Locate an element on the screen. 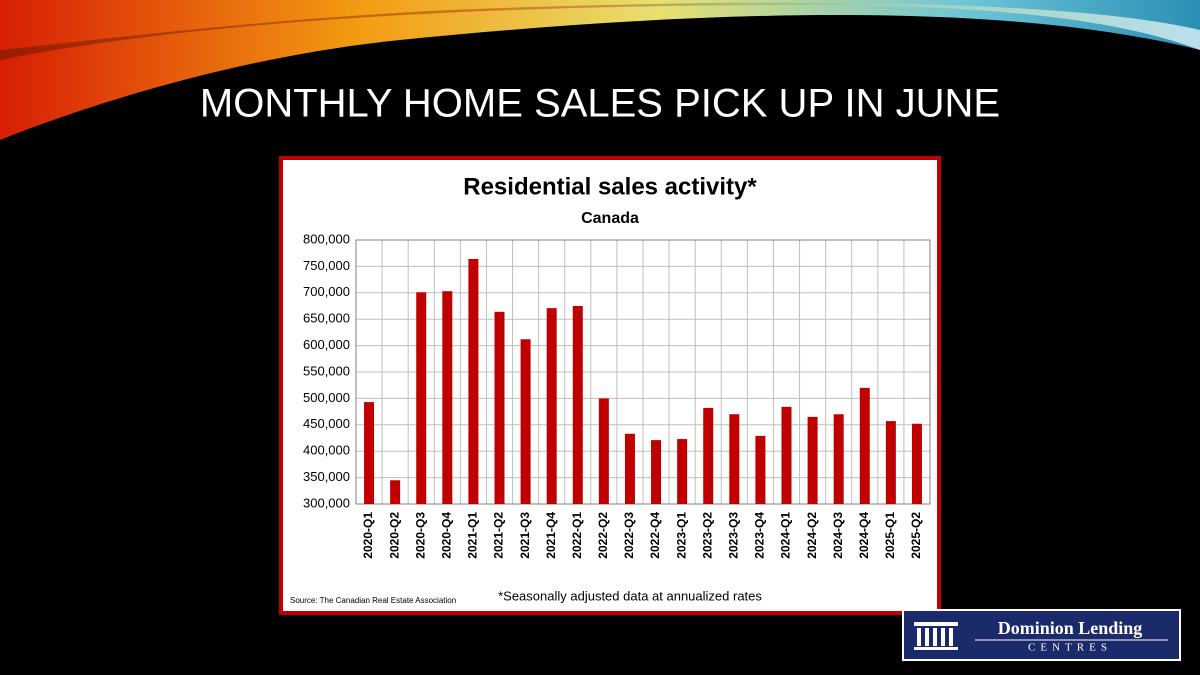  x-tick-label: 2020-Q1 is located at coordinates (368, 535).